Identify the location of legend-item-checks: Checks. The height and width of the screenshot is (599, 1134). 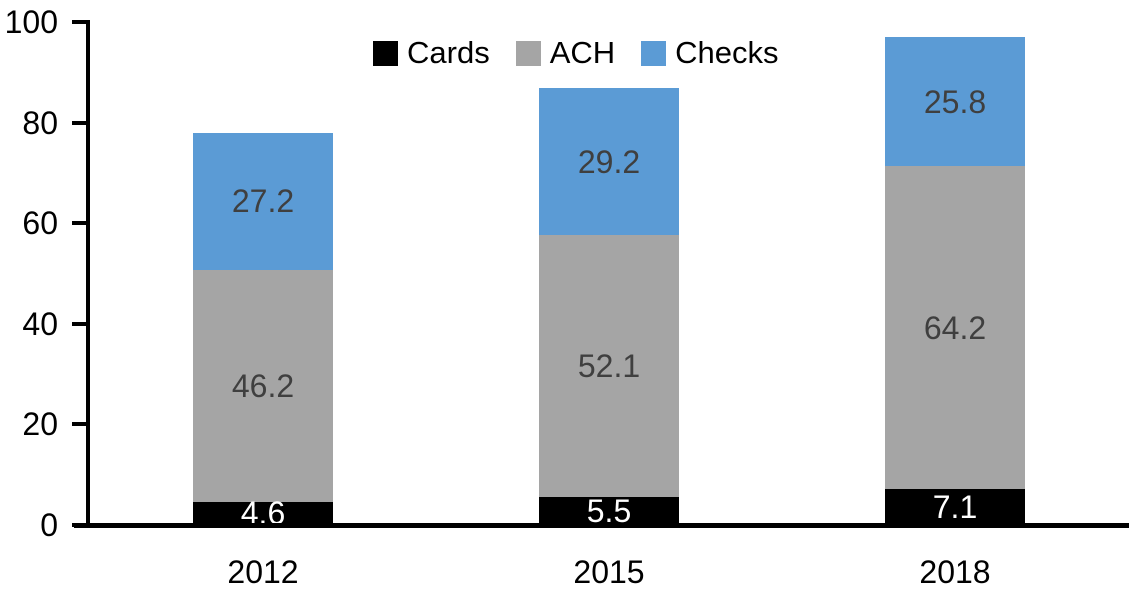
(710, 52).